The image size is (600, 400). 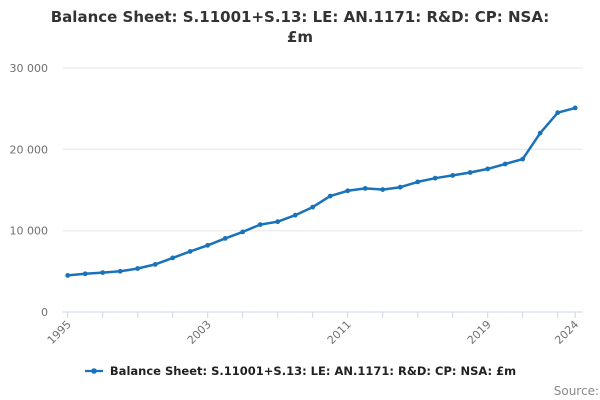 I want to click on chart-title-line2: £m, so click(x=300, y=37).